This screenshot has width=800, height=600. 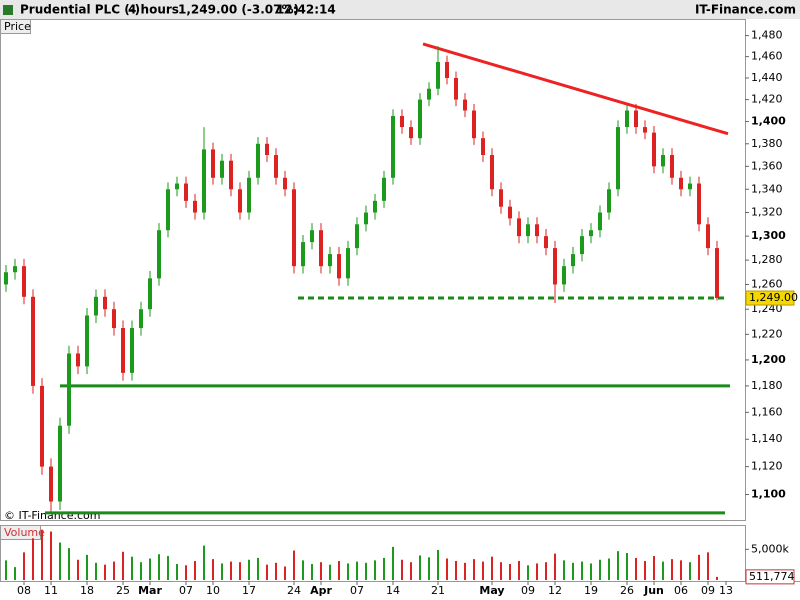 What do you see at coordinates (51, 590) in the screenshot?
I see `x-tick-label: 11` at bounding box center [51, 590].